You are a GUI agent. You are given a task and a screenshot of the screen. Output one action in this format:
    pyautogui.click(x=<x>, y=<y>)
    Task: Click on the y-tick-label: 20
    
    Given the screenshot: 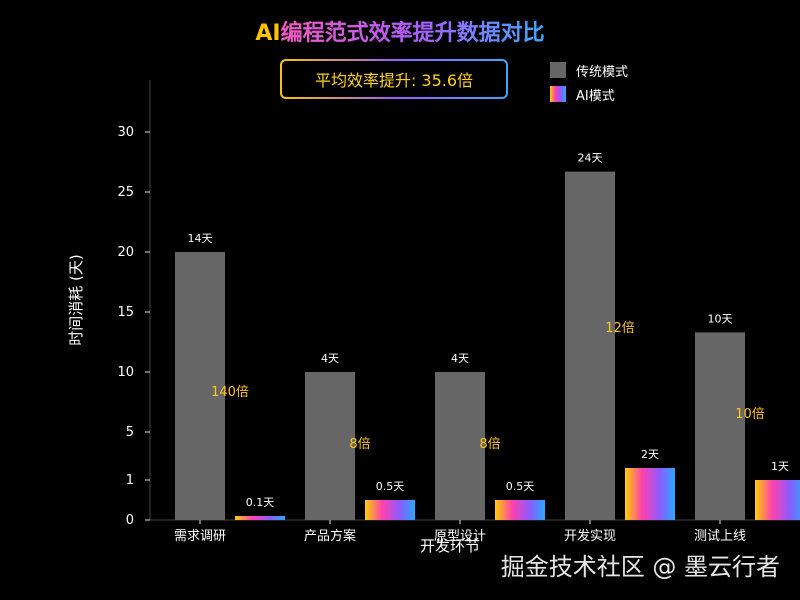 What is the action you would take?
    pyautogui.click(x=125, y=252)
    